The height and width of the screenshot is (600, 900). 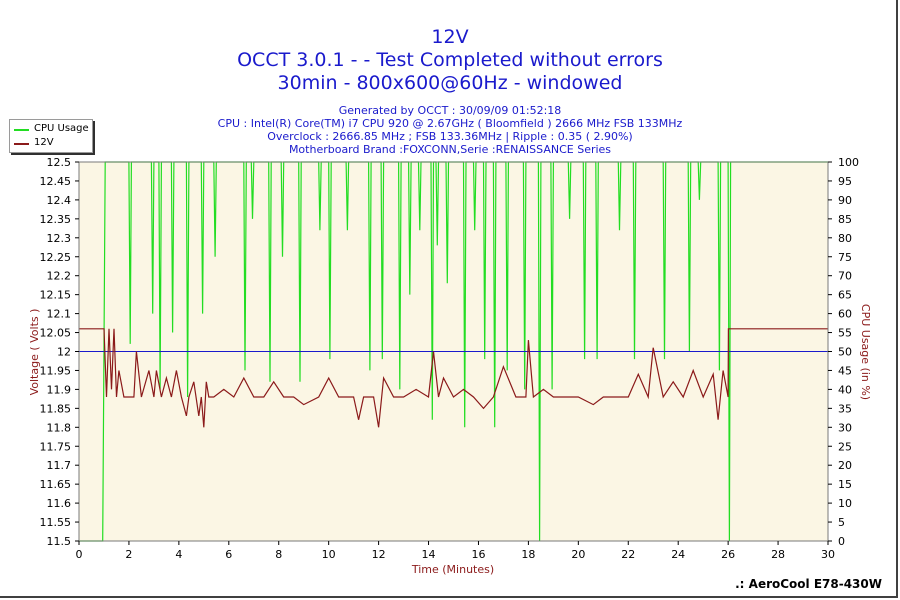 What do you see at coordinates (845, 219) in the screenshot?
I see `y-right-tick-label: 85` at bounding box center [845, 219].